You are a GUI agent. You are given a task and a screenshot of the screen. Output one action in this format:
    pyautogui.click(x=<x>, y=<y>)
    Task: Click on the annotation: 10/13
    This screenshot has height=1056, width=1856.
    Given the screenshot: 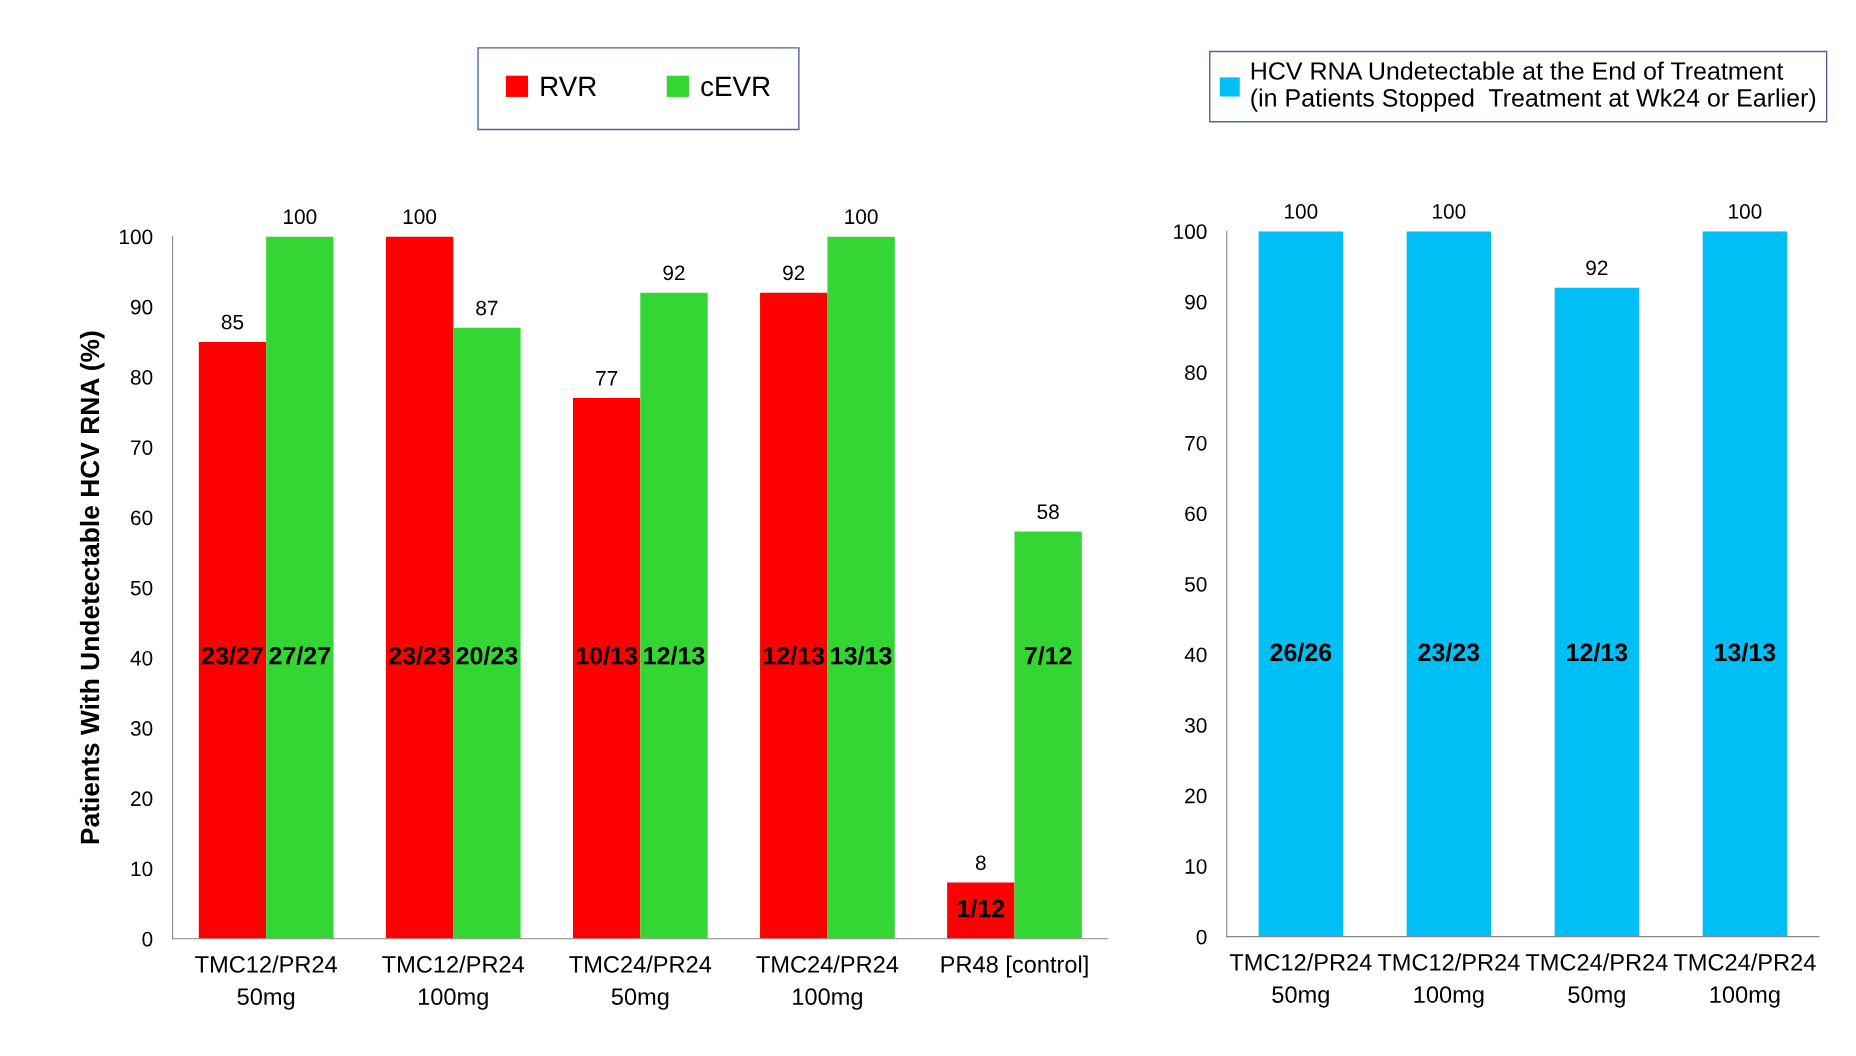 What is the action you would take?
    pyautogui.click(x=607, y=655)
    